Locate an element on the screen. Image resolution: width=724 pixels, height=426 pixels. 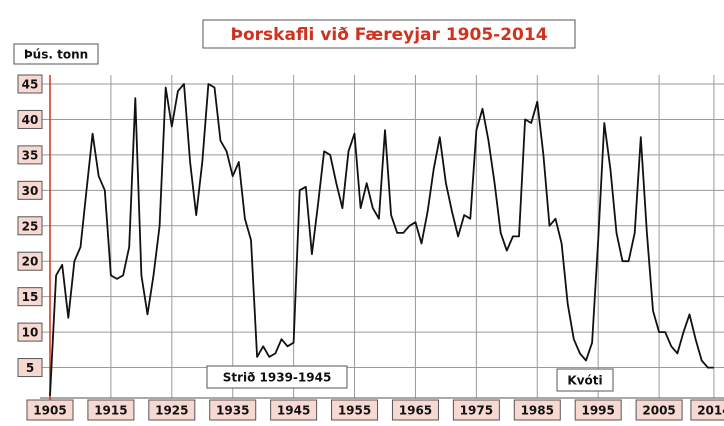
x-tick-label: 1955 is located at coordinates (354, 411).